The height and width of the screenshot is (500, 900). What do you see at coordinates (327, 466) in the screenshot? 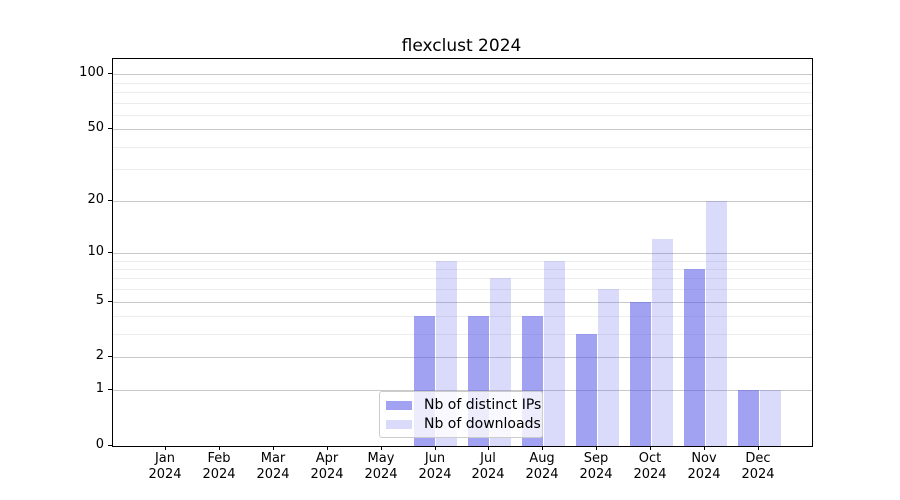
I see `x-tick-label-apr: Apr 2024` at bounding box center [327, 466].